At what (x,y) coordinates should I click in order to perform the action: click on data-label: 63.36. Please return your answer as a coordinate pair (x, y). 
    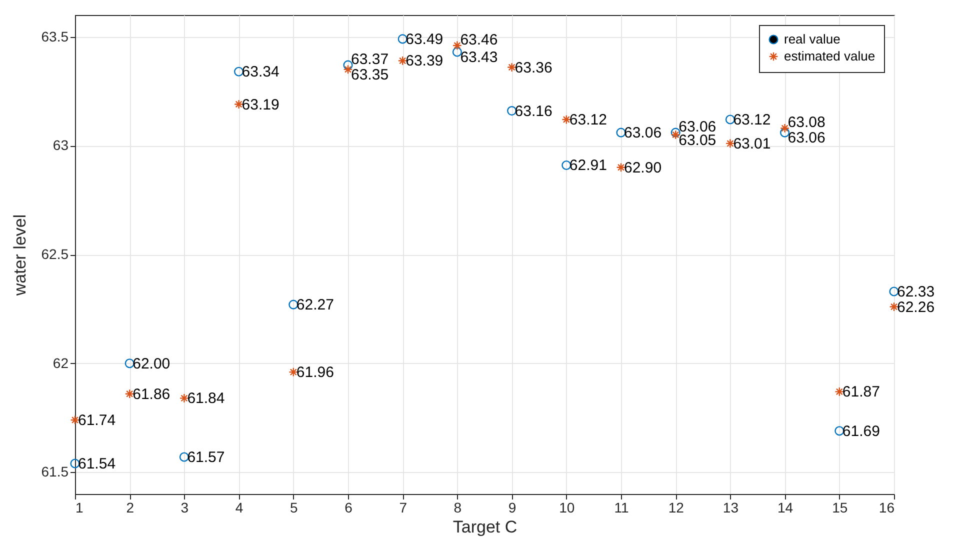
    Looking at the image, I should click on (533, 67).